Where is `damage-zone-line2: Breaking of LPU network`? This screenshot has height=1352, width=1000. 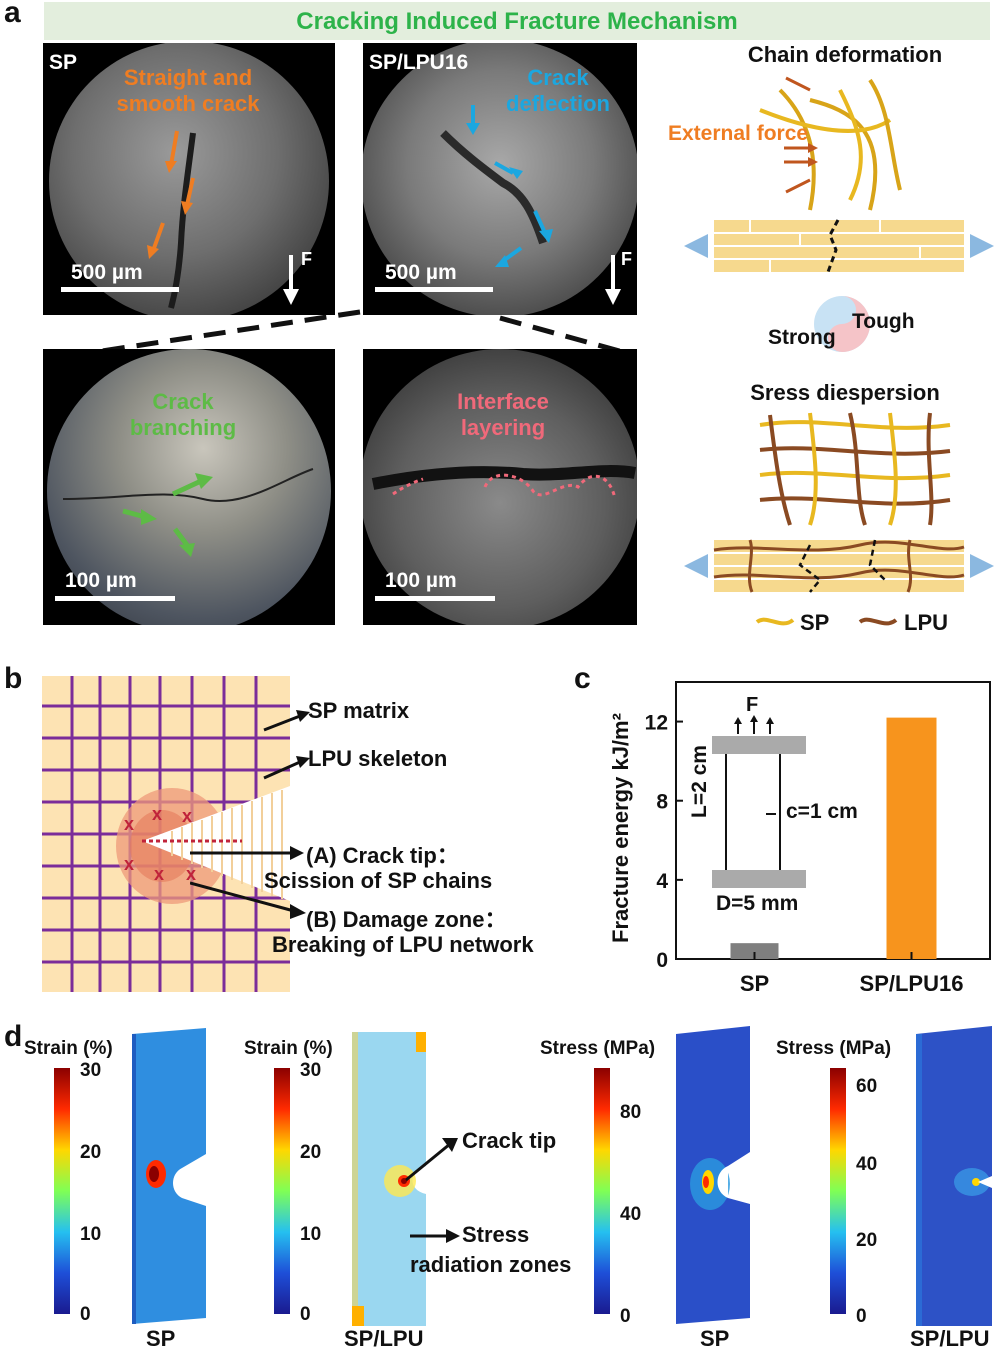
damage-zone-line2: Breaking of LPU network is located at coordinates (403, 944).